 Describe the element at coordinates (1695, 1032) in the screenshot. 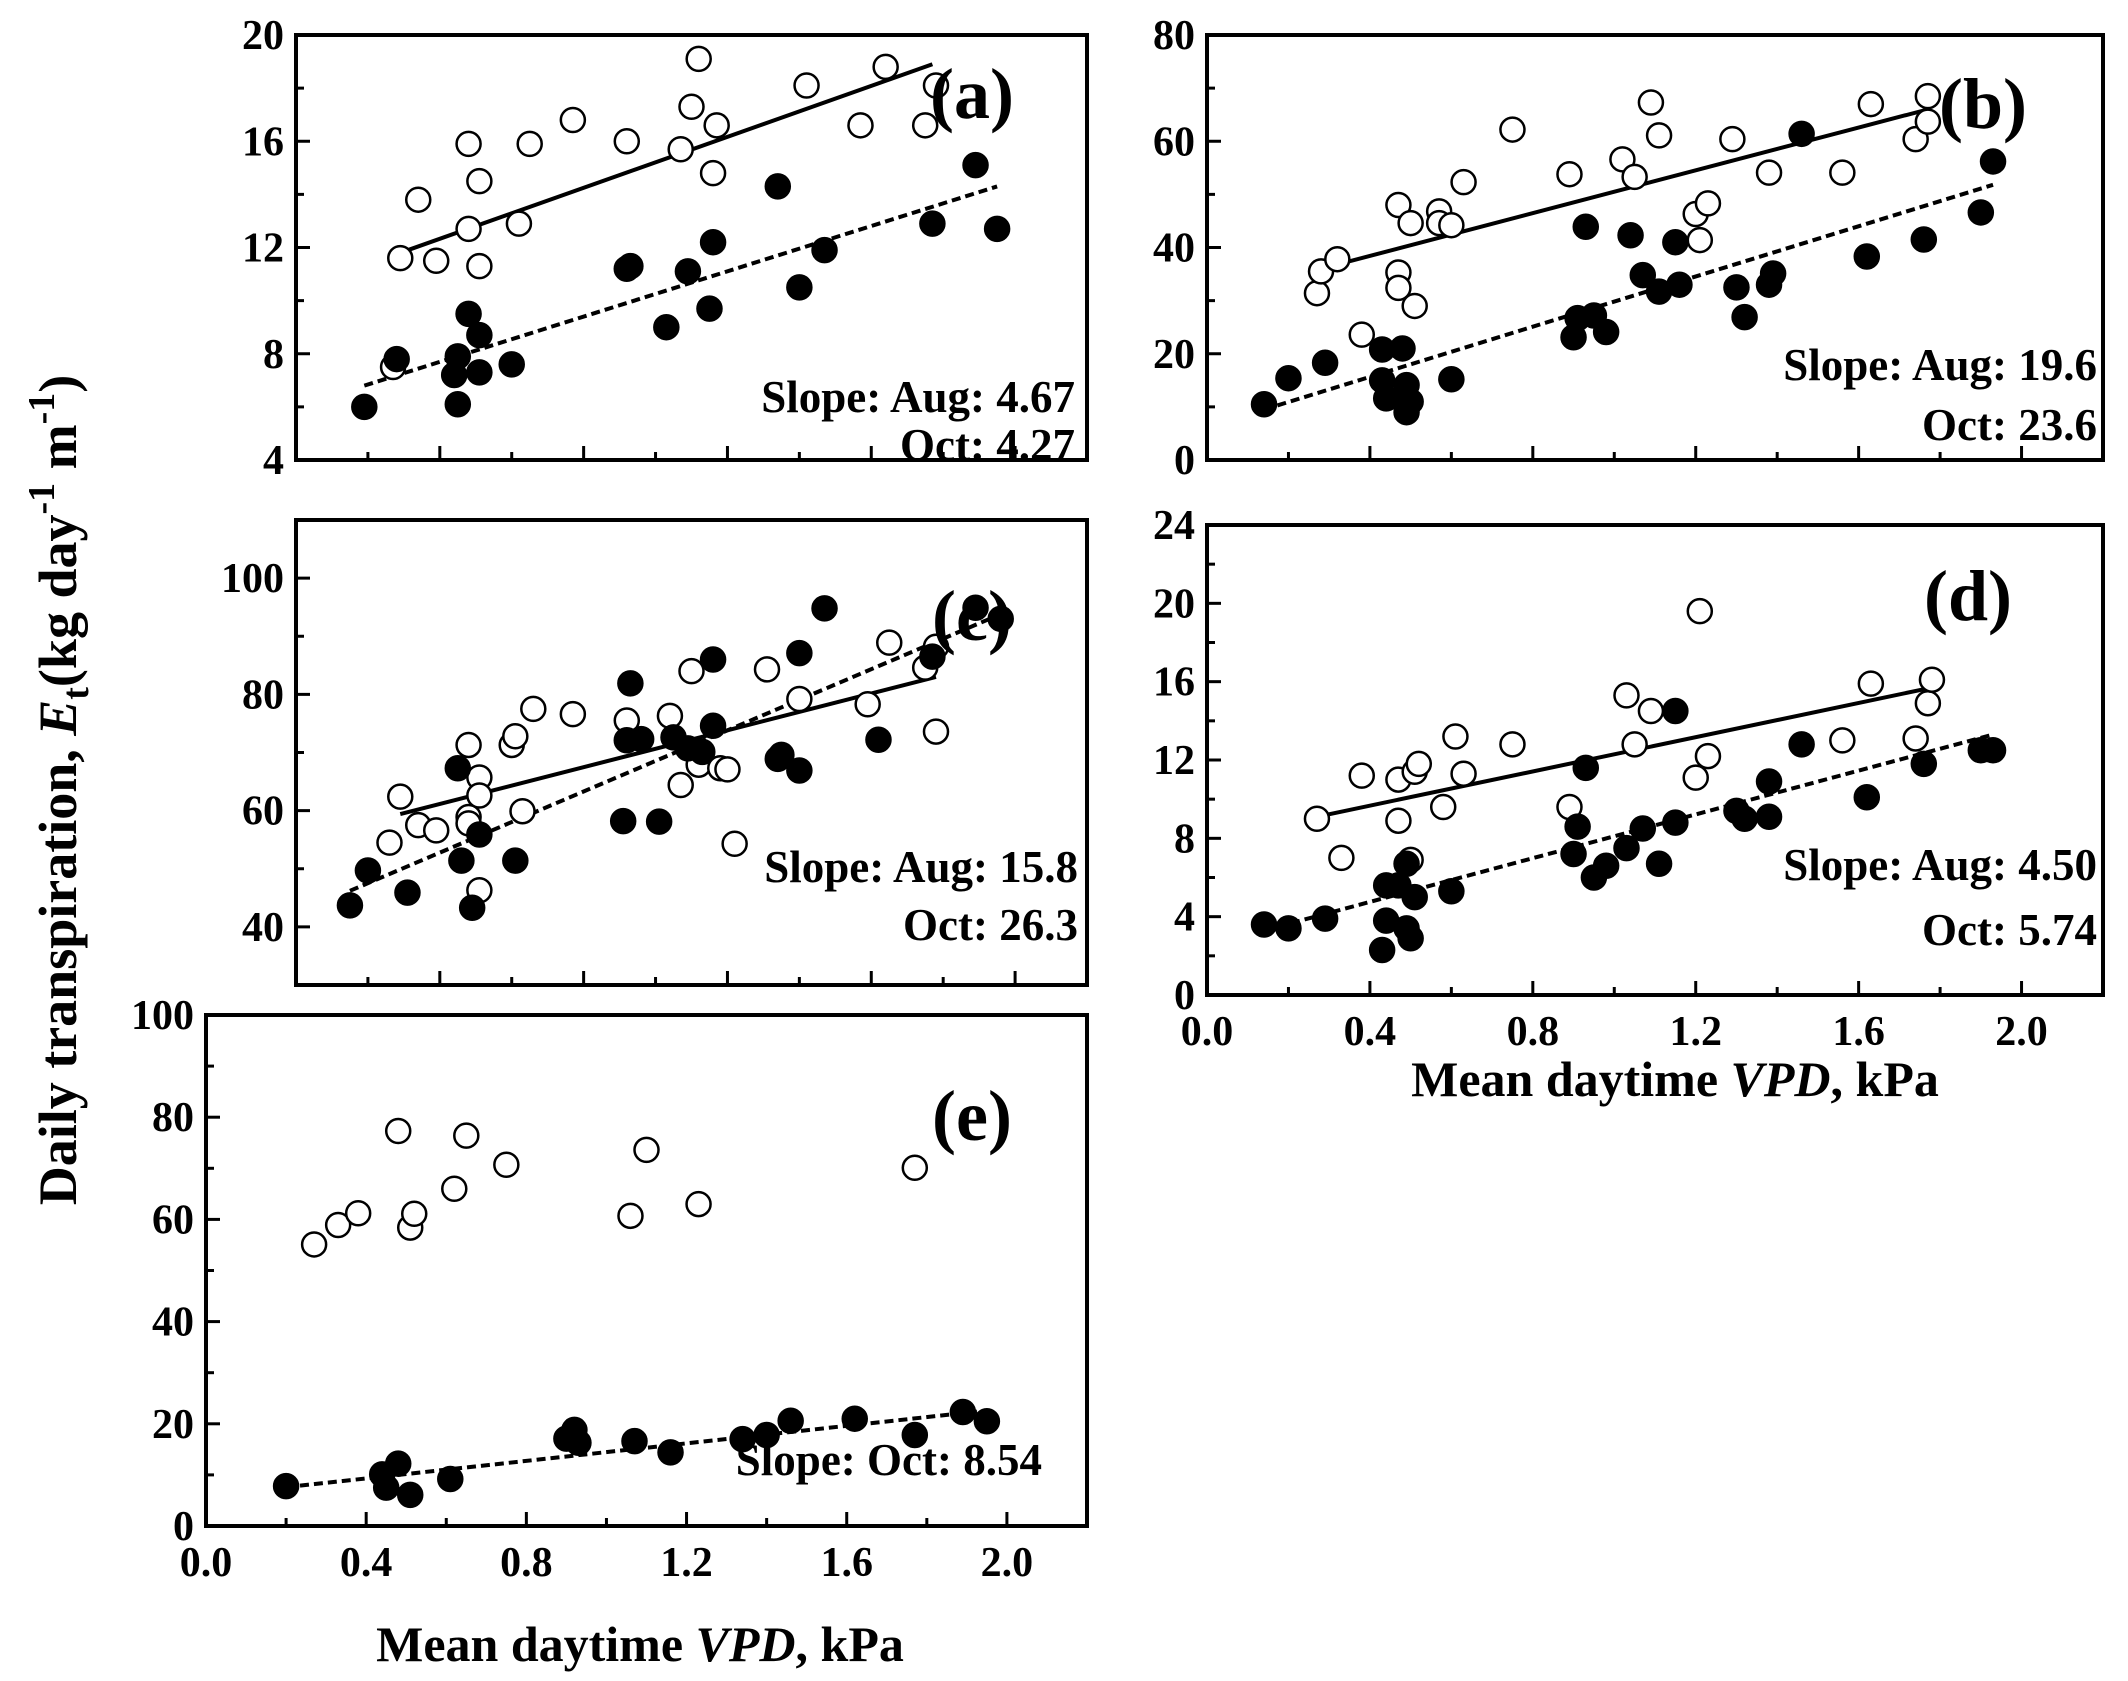

I see `panel-d-x-tick-label: 1.2` at that location.